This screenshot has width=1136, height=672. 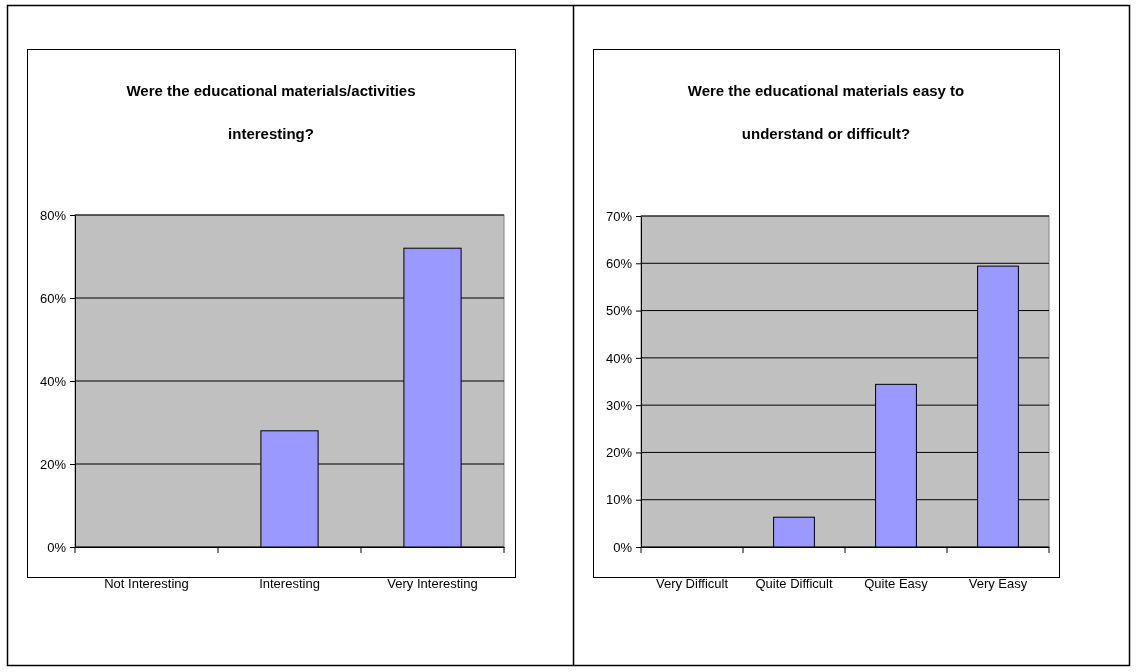 I want to click on x-tick-label: Very Easy, so click(x=998, y=584).